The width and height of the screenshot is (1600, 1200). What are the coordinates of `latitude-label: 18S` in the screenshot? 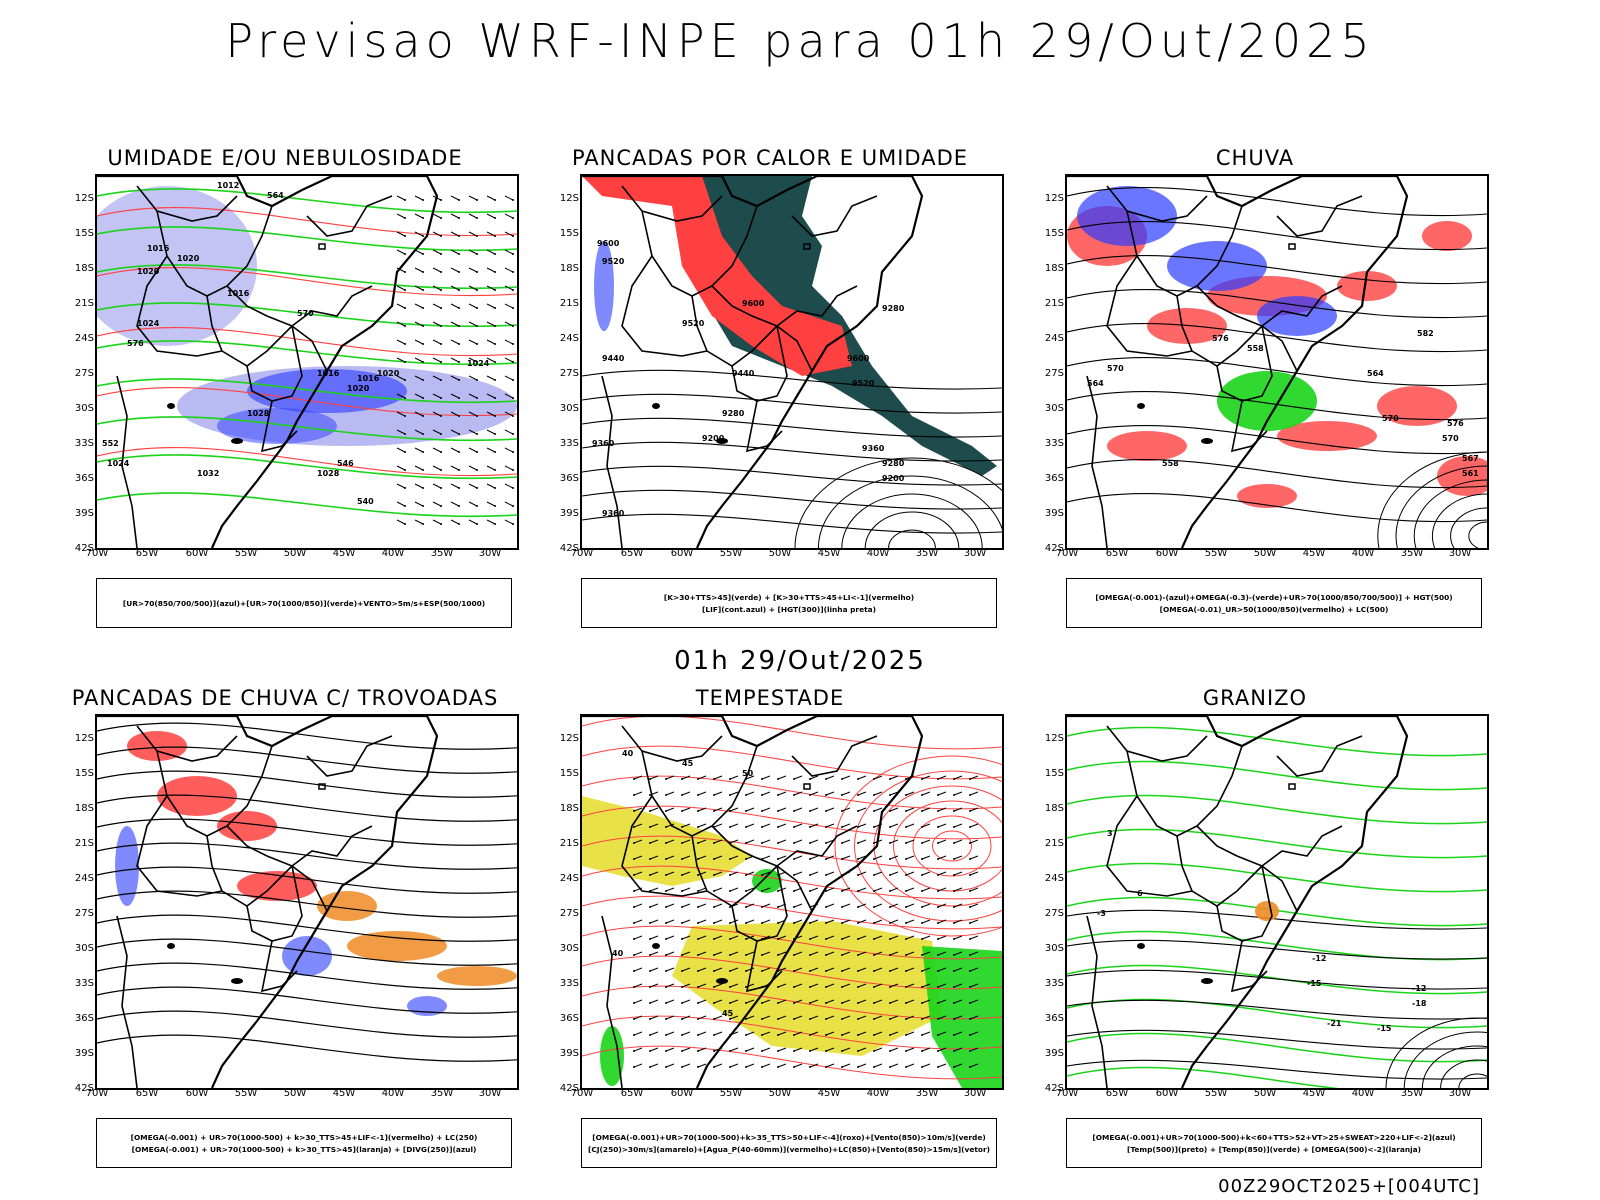 It's located at (1054, 808).